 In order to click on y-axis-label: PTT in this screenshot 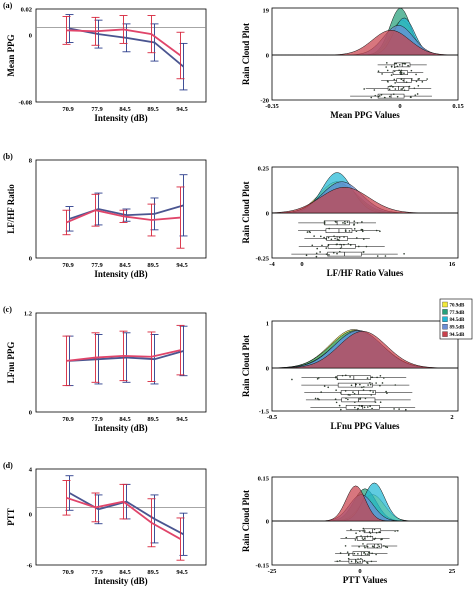, I will do `click(11, 517)`.